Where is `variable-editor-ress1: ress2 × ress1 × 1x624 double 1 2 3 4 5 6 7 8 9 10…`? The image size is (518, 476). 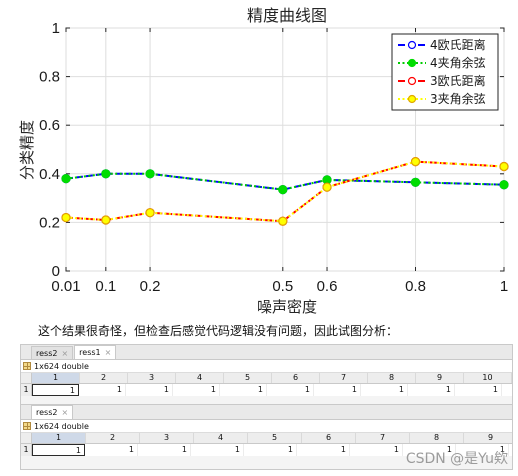 variable-editor-ress1: ress2 × ress1 × 1x624 double 1 2 3 4 5 6 7 8 9 10… is located at coordinates (266, 375).